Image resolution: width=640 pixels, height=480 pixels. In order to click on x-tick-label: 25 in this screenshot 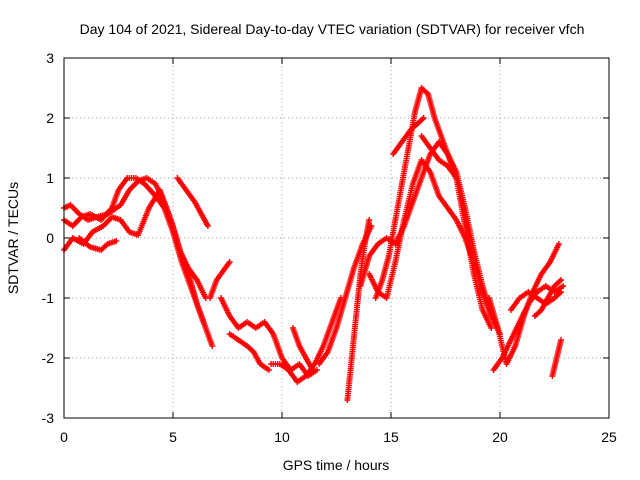, I will do `click(609, 437)`.